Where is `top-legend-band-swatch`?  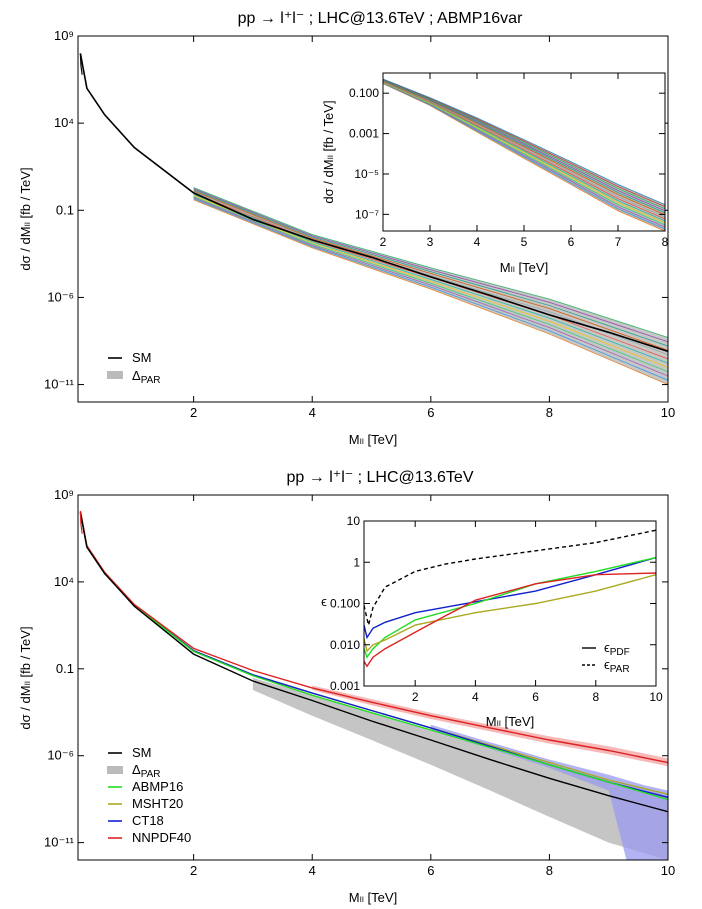
top-legend-band-swatch is located at coordinates (115, 375).